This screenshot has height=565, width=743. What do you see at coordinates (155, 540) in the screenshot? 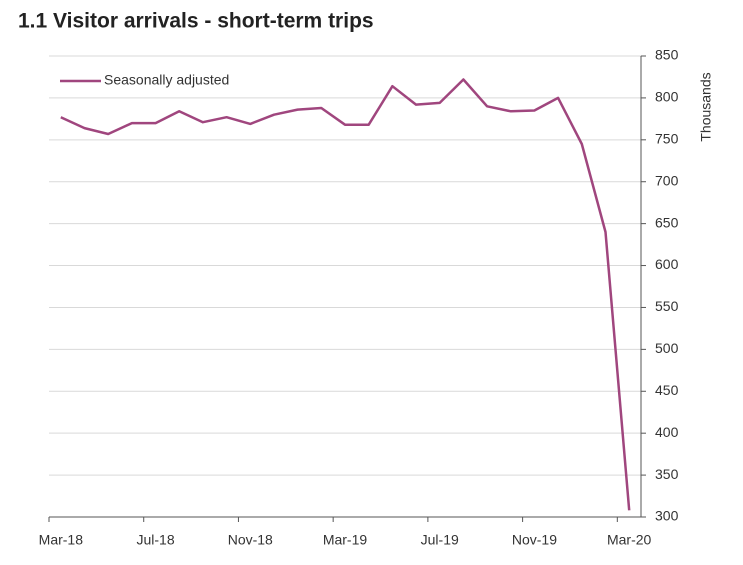
I see `x-tick-label: Jul-18` at bounding box center [155, 540].